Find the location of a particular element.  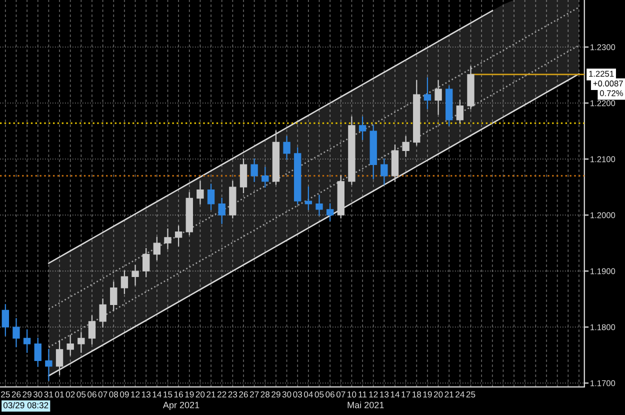

x-tick-label: 18 is located at coordinates (417, 394).